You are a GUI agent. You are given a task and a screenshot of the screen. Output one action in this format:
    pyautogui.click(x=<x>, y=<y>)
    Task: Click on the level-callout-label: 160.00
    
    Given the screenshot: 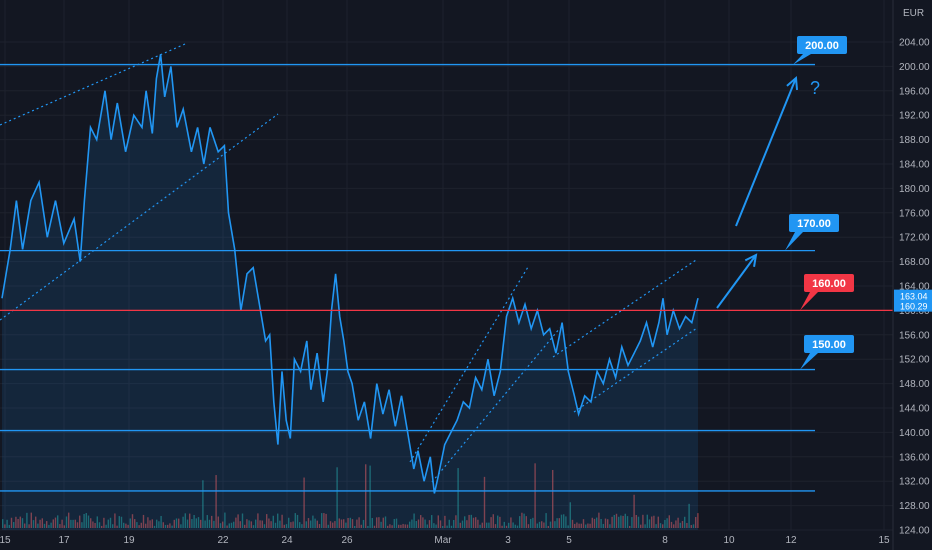 What is the action you would take?
    pyautogui.click(x=829, y=284)
    